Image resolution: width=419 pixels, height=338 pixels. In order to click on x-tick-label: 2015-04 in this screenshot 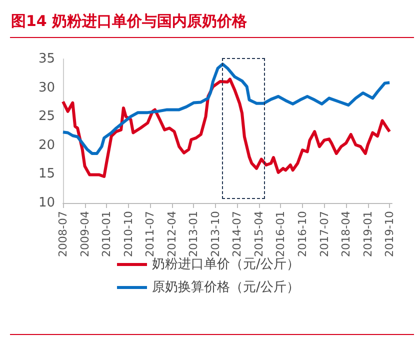, I will do `click(259, 234)`.